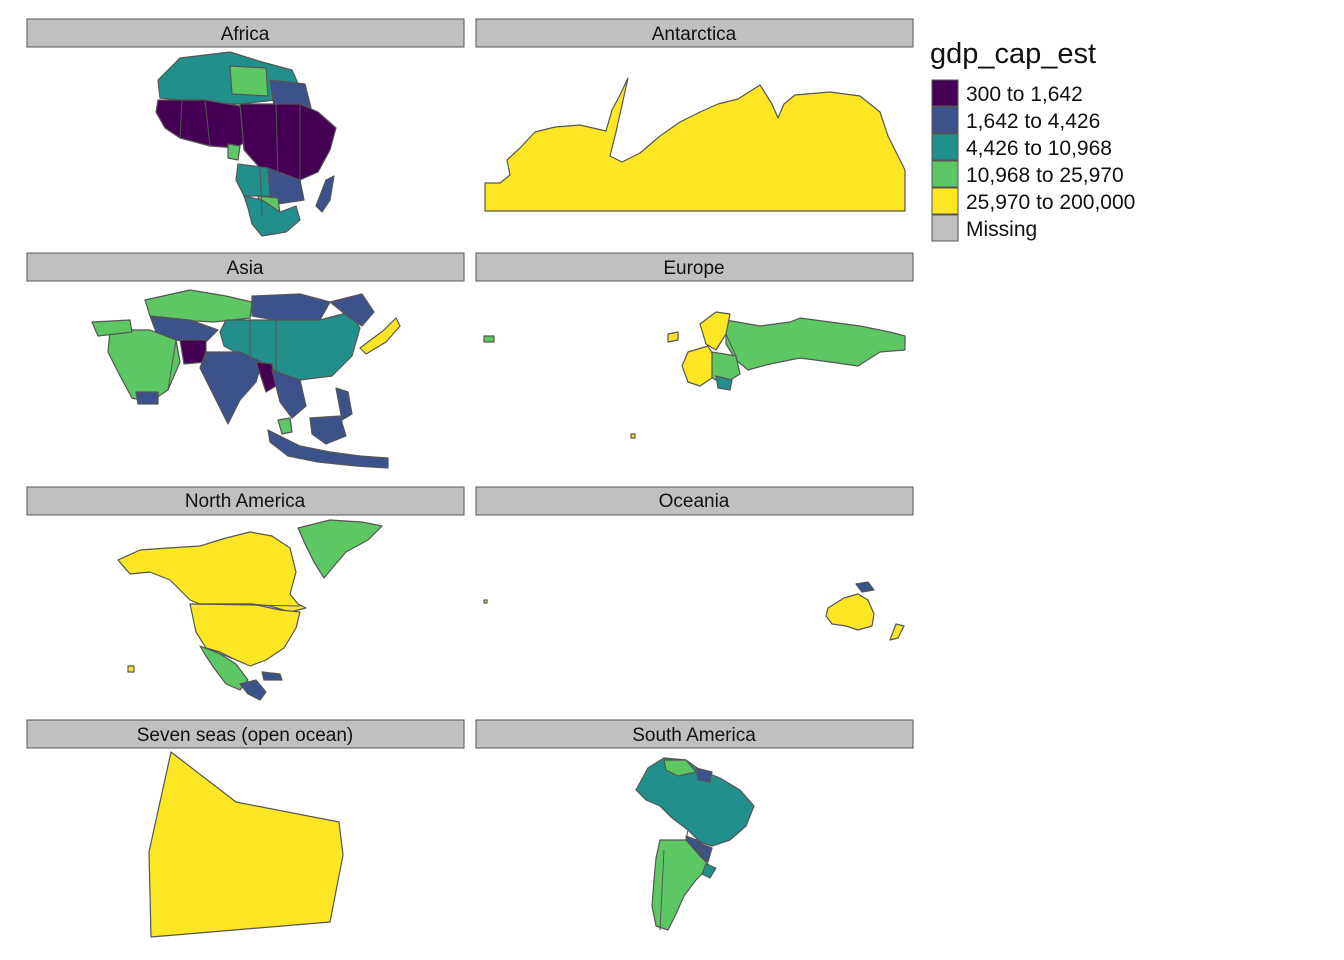 Image resolution: width=1344 pixels, height=960 pixels. Describe the element at coordinates (673, 337) in the screenshot. I see `region-europe-iceland` at that location.